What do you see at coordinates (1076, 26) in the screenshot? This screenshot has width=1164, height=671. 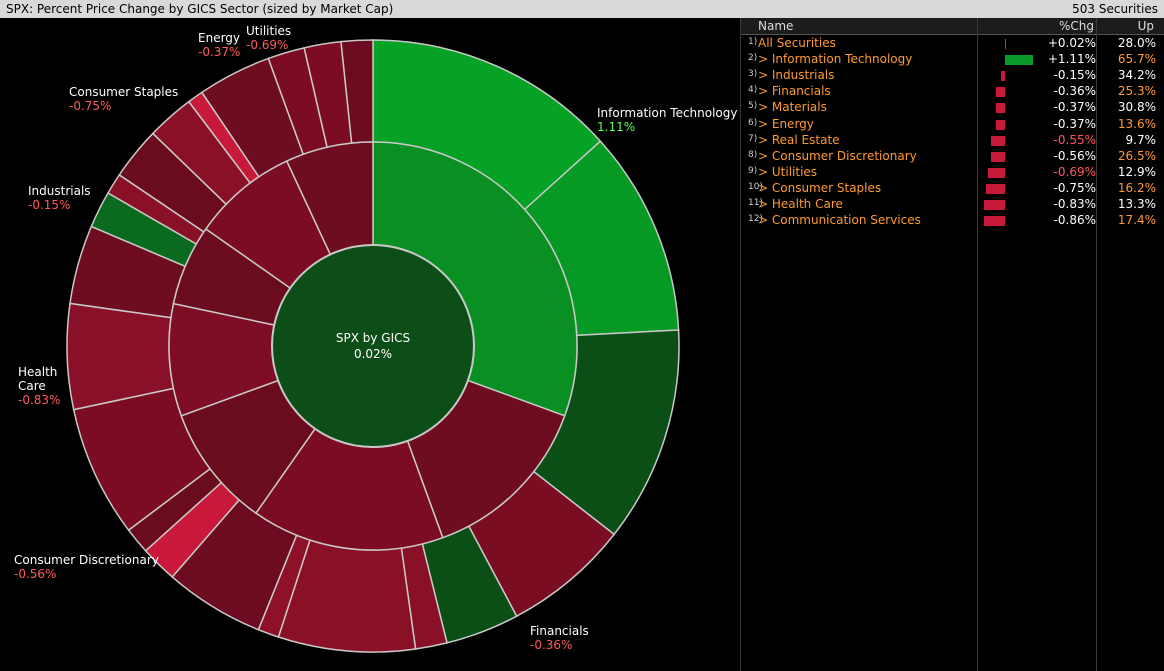 I see `header-chg: %Chg` at bounding box center [1076, 26].